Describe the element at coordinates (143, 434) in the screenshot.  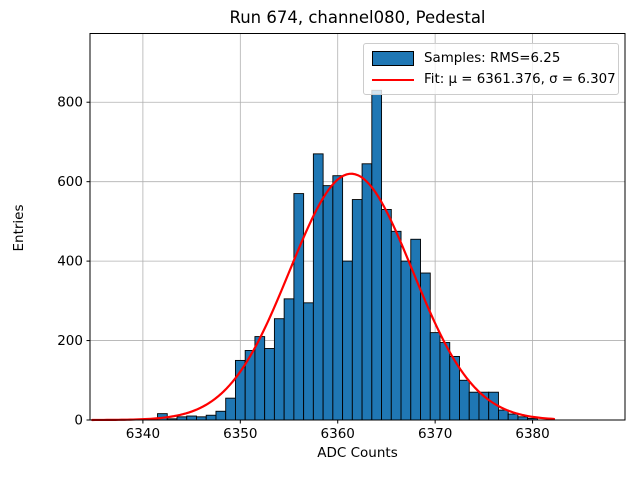
I see `x-tick-label: 6340` at that location.